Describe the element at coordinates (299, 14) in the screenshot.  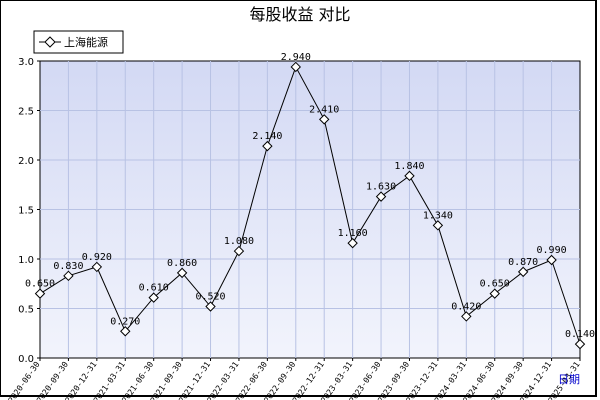
I see `chart-title: 每股收益 对比` at that location.